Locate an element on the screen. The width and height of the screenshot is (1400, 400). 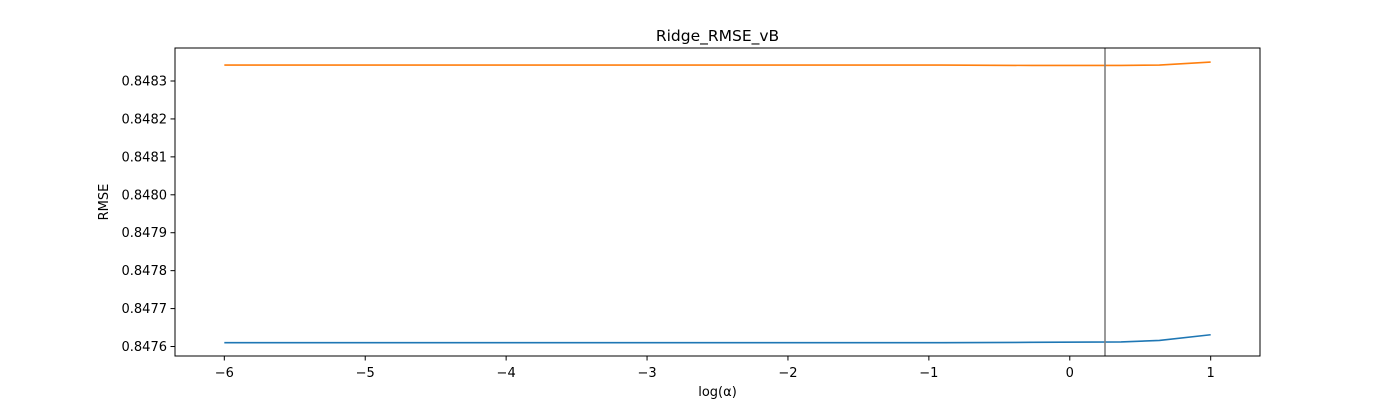
y-tick-label: 0.8477 is located at coordinates (145, 309).